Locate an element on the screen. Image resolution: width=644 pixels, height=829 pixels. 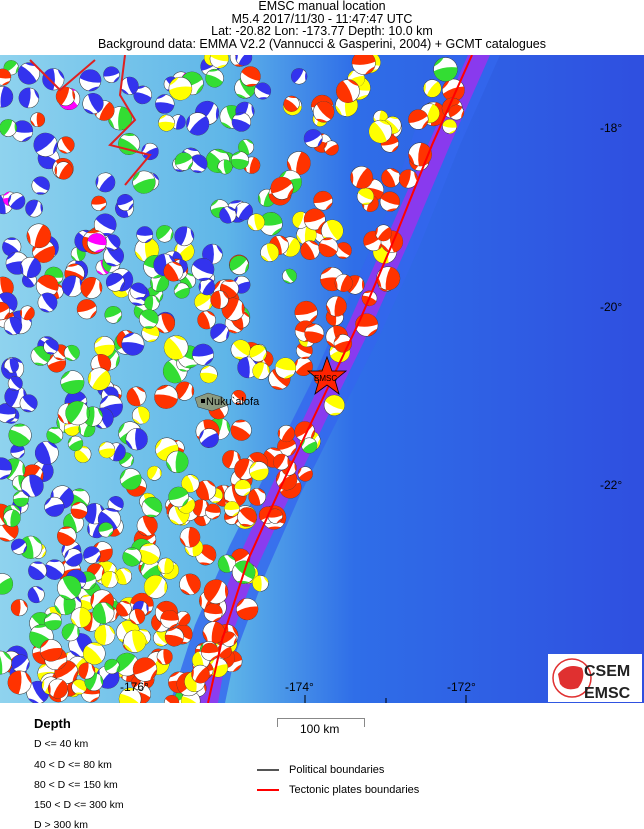
event-info: M5.4 2017/11/30 - 11:47:47 UTC is located at coordinates (322, 18).